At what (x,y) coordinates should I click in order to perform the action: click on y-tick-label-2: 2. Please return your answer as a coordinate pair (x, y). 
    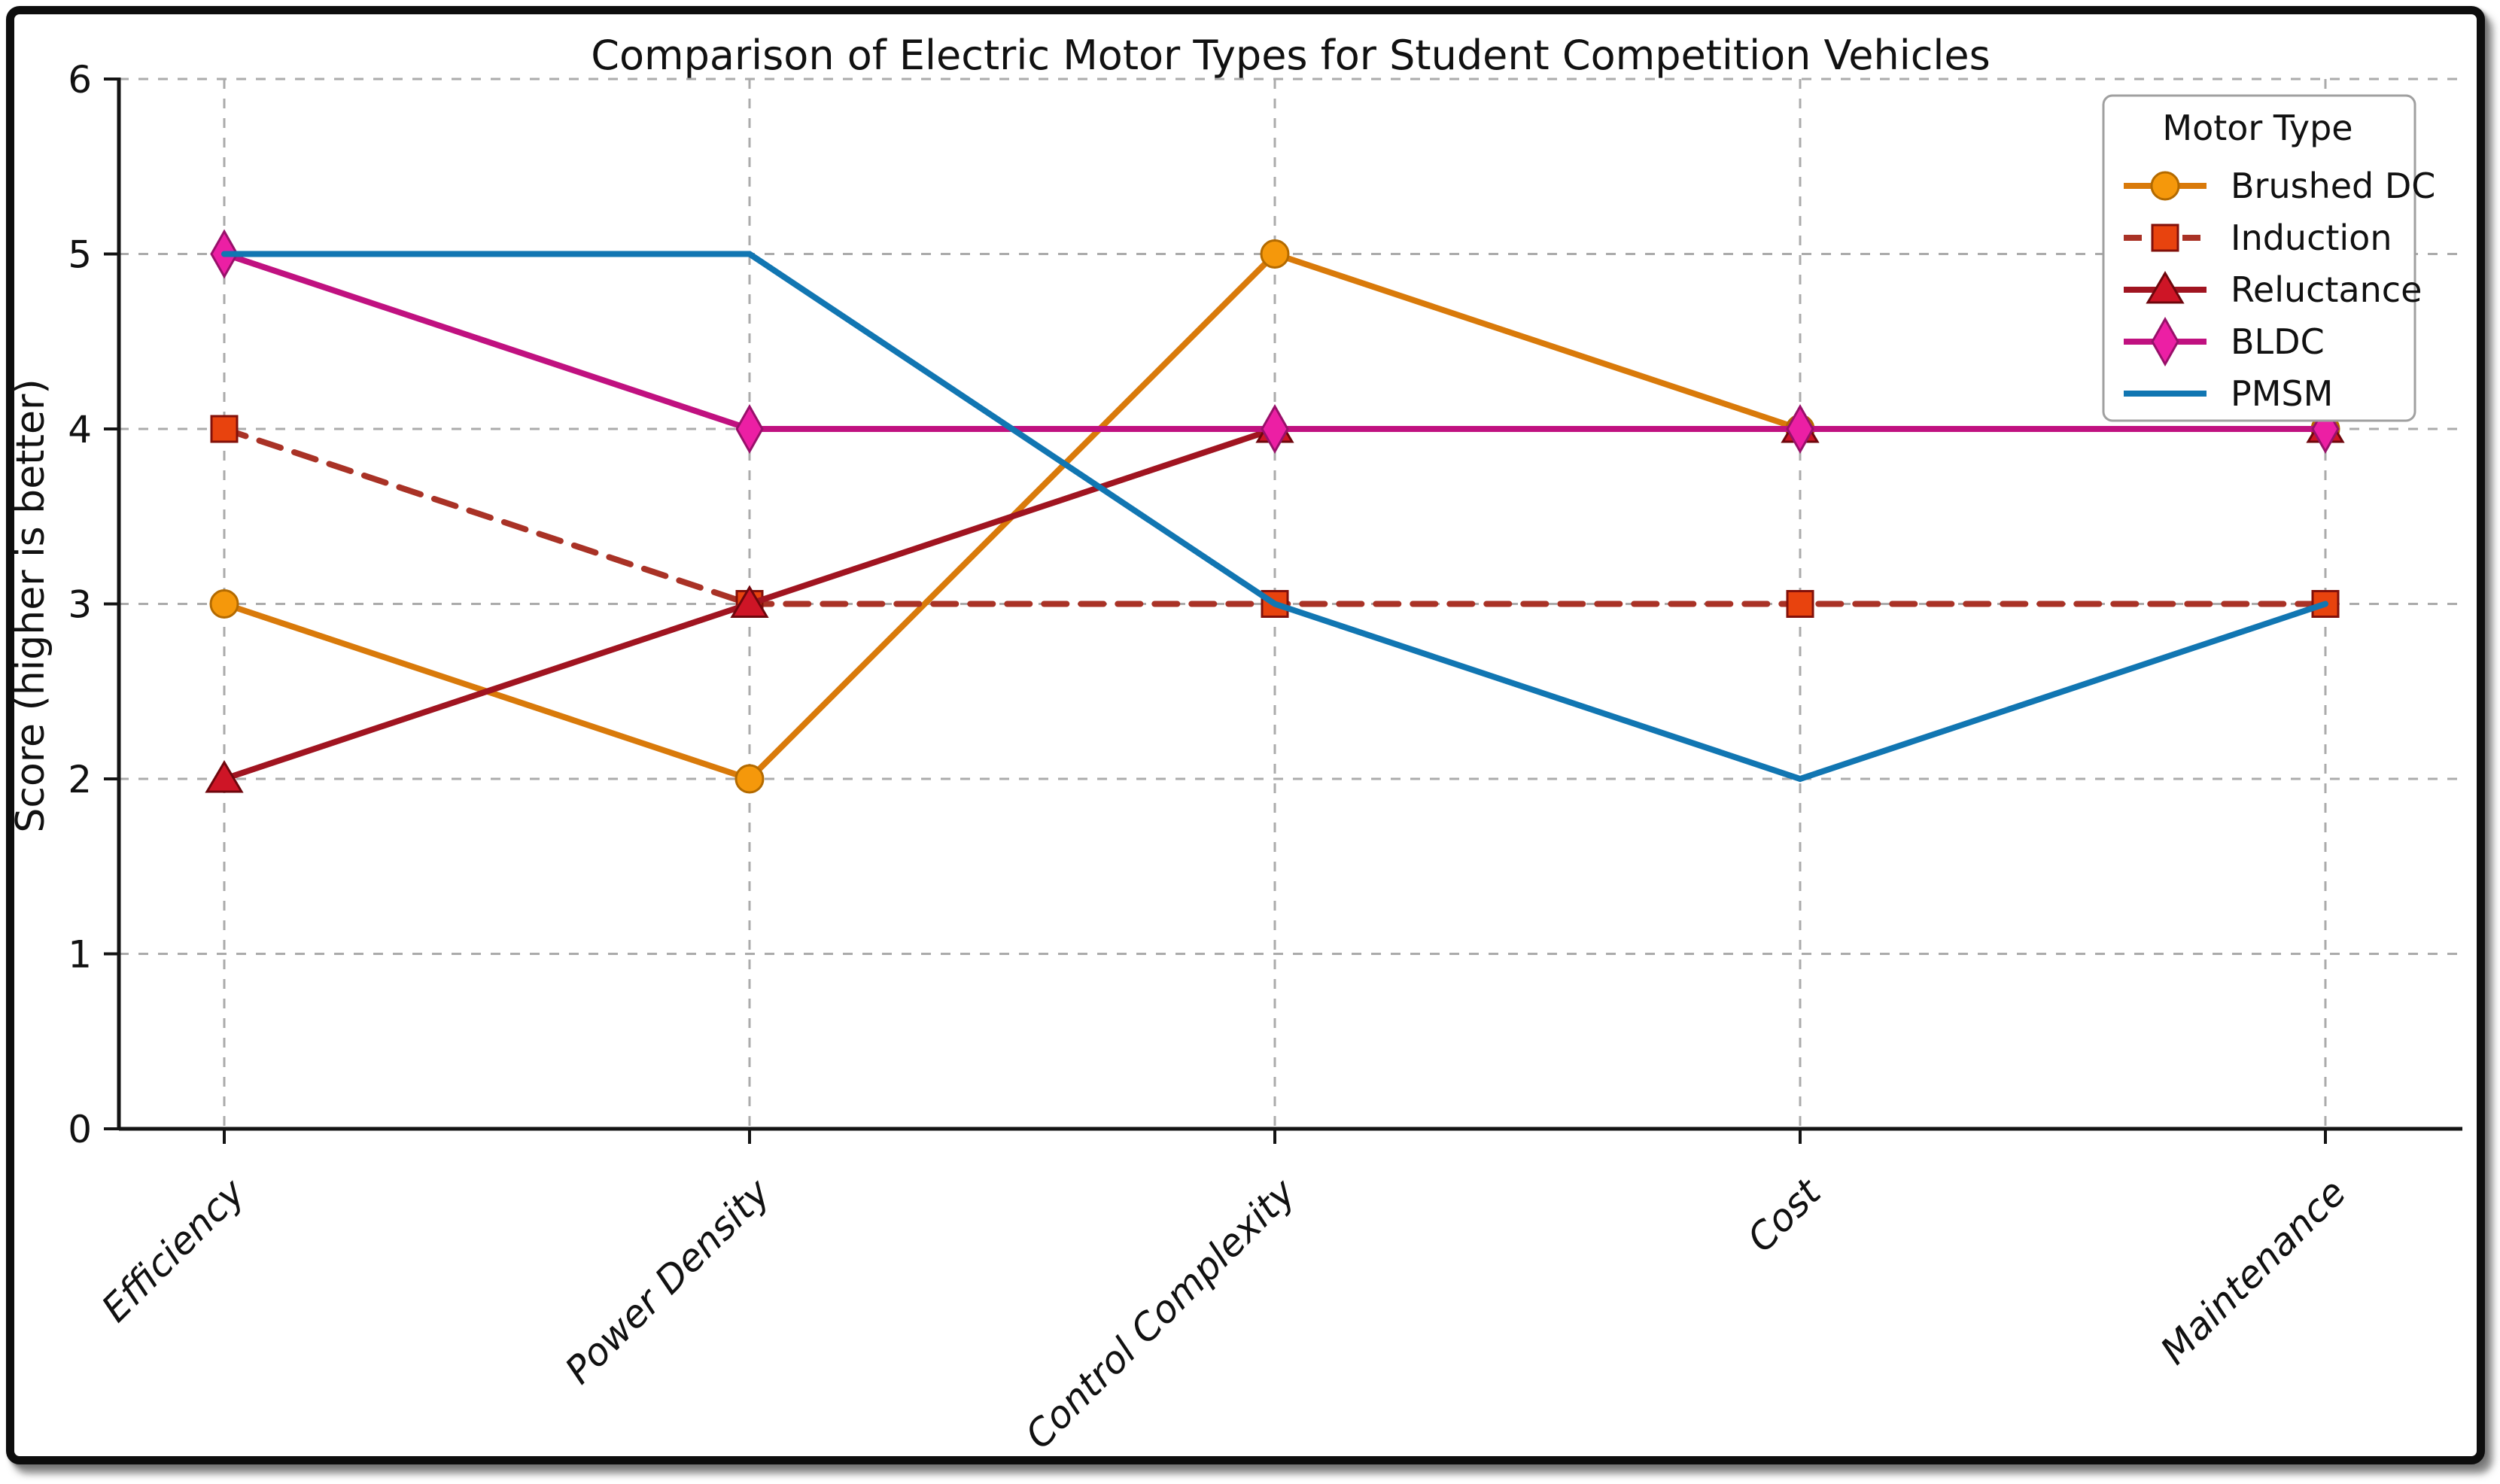
    Looking at the image, I should click on (80, 779).